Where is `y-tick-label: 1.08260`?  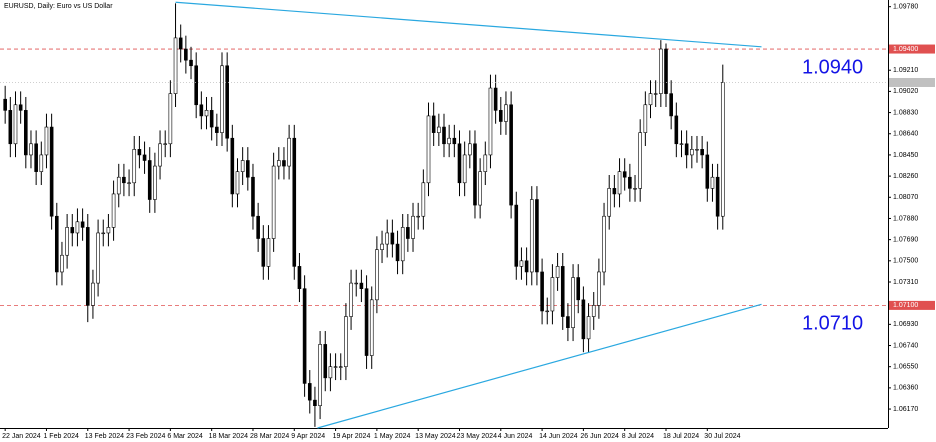 y-tick-label: 1.08260 is located at coordinates (905, 176).